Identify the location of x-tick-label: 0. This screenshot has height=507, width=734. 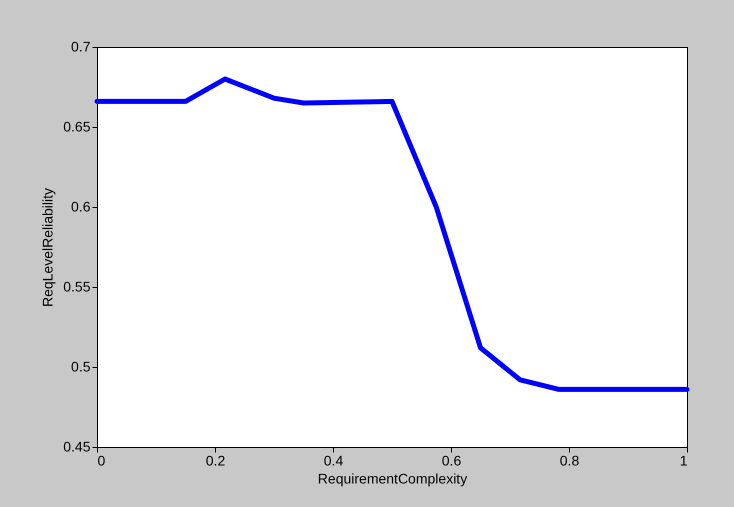
(102, 460).